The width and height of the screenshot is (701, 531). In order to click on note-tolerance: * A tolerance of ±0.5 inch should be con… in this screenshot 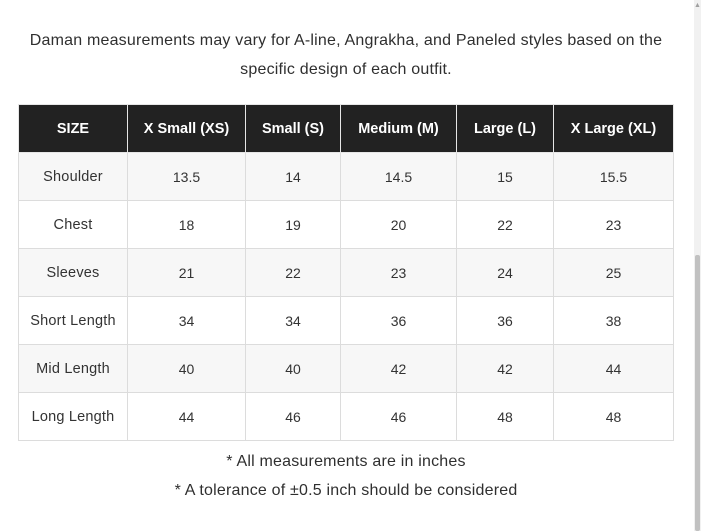, I will do `click(346, 490)`.